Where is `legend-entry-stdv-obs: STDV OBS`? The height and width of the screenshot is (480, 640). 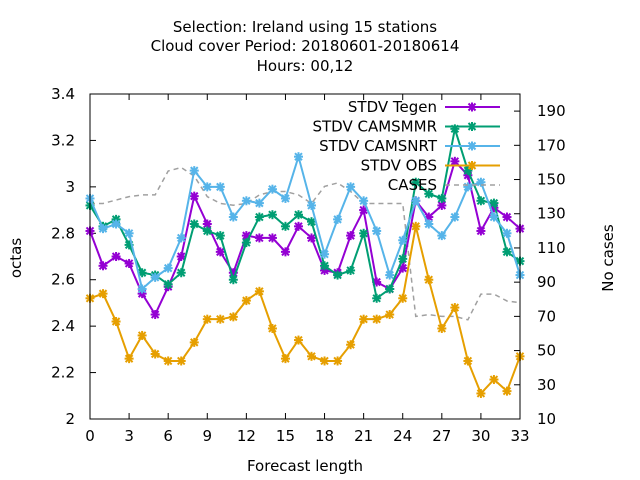 legend-entry-stdv-obs: STDV OBS is located at coordinates (430, 166).